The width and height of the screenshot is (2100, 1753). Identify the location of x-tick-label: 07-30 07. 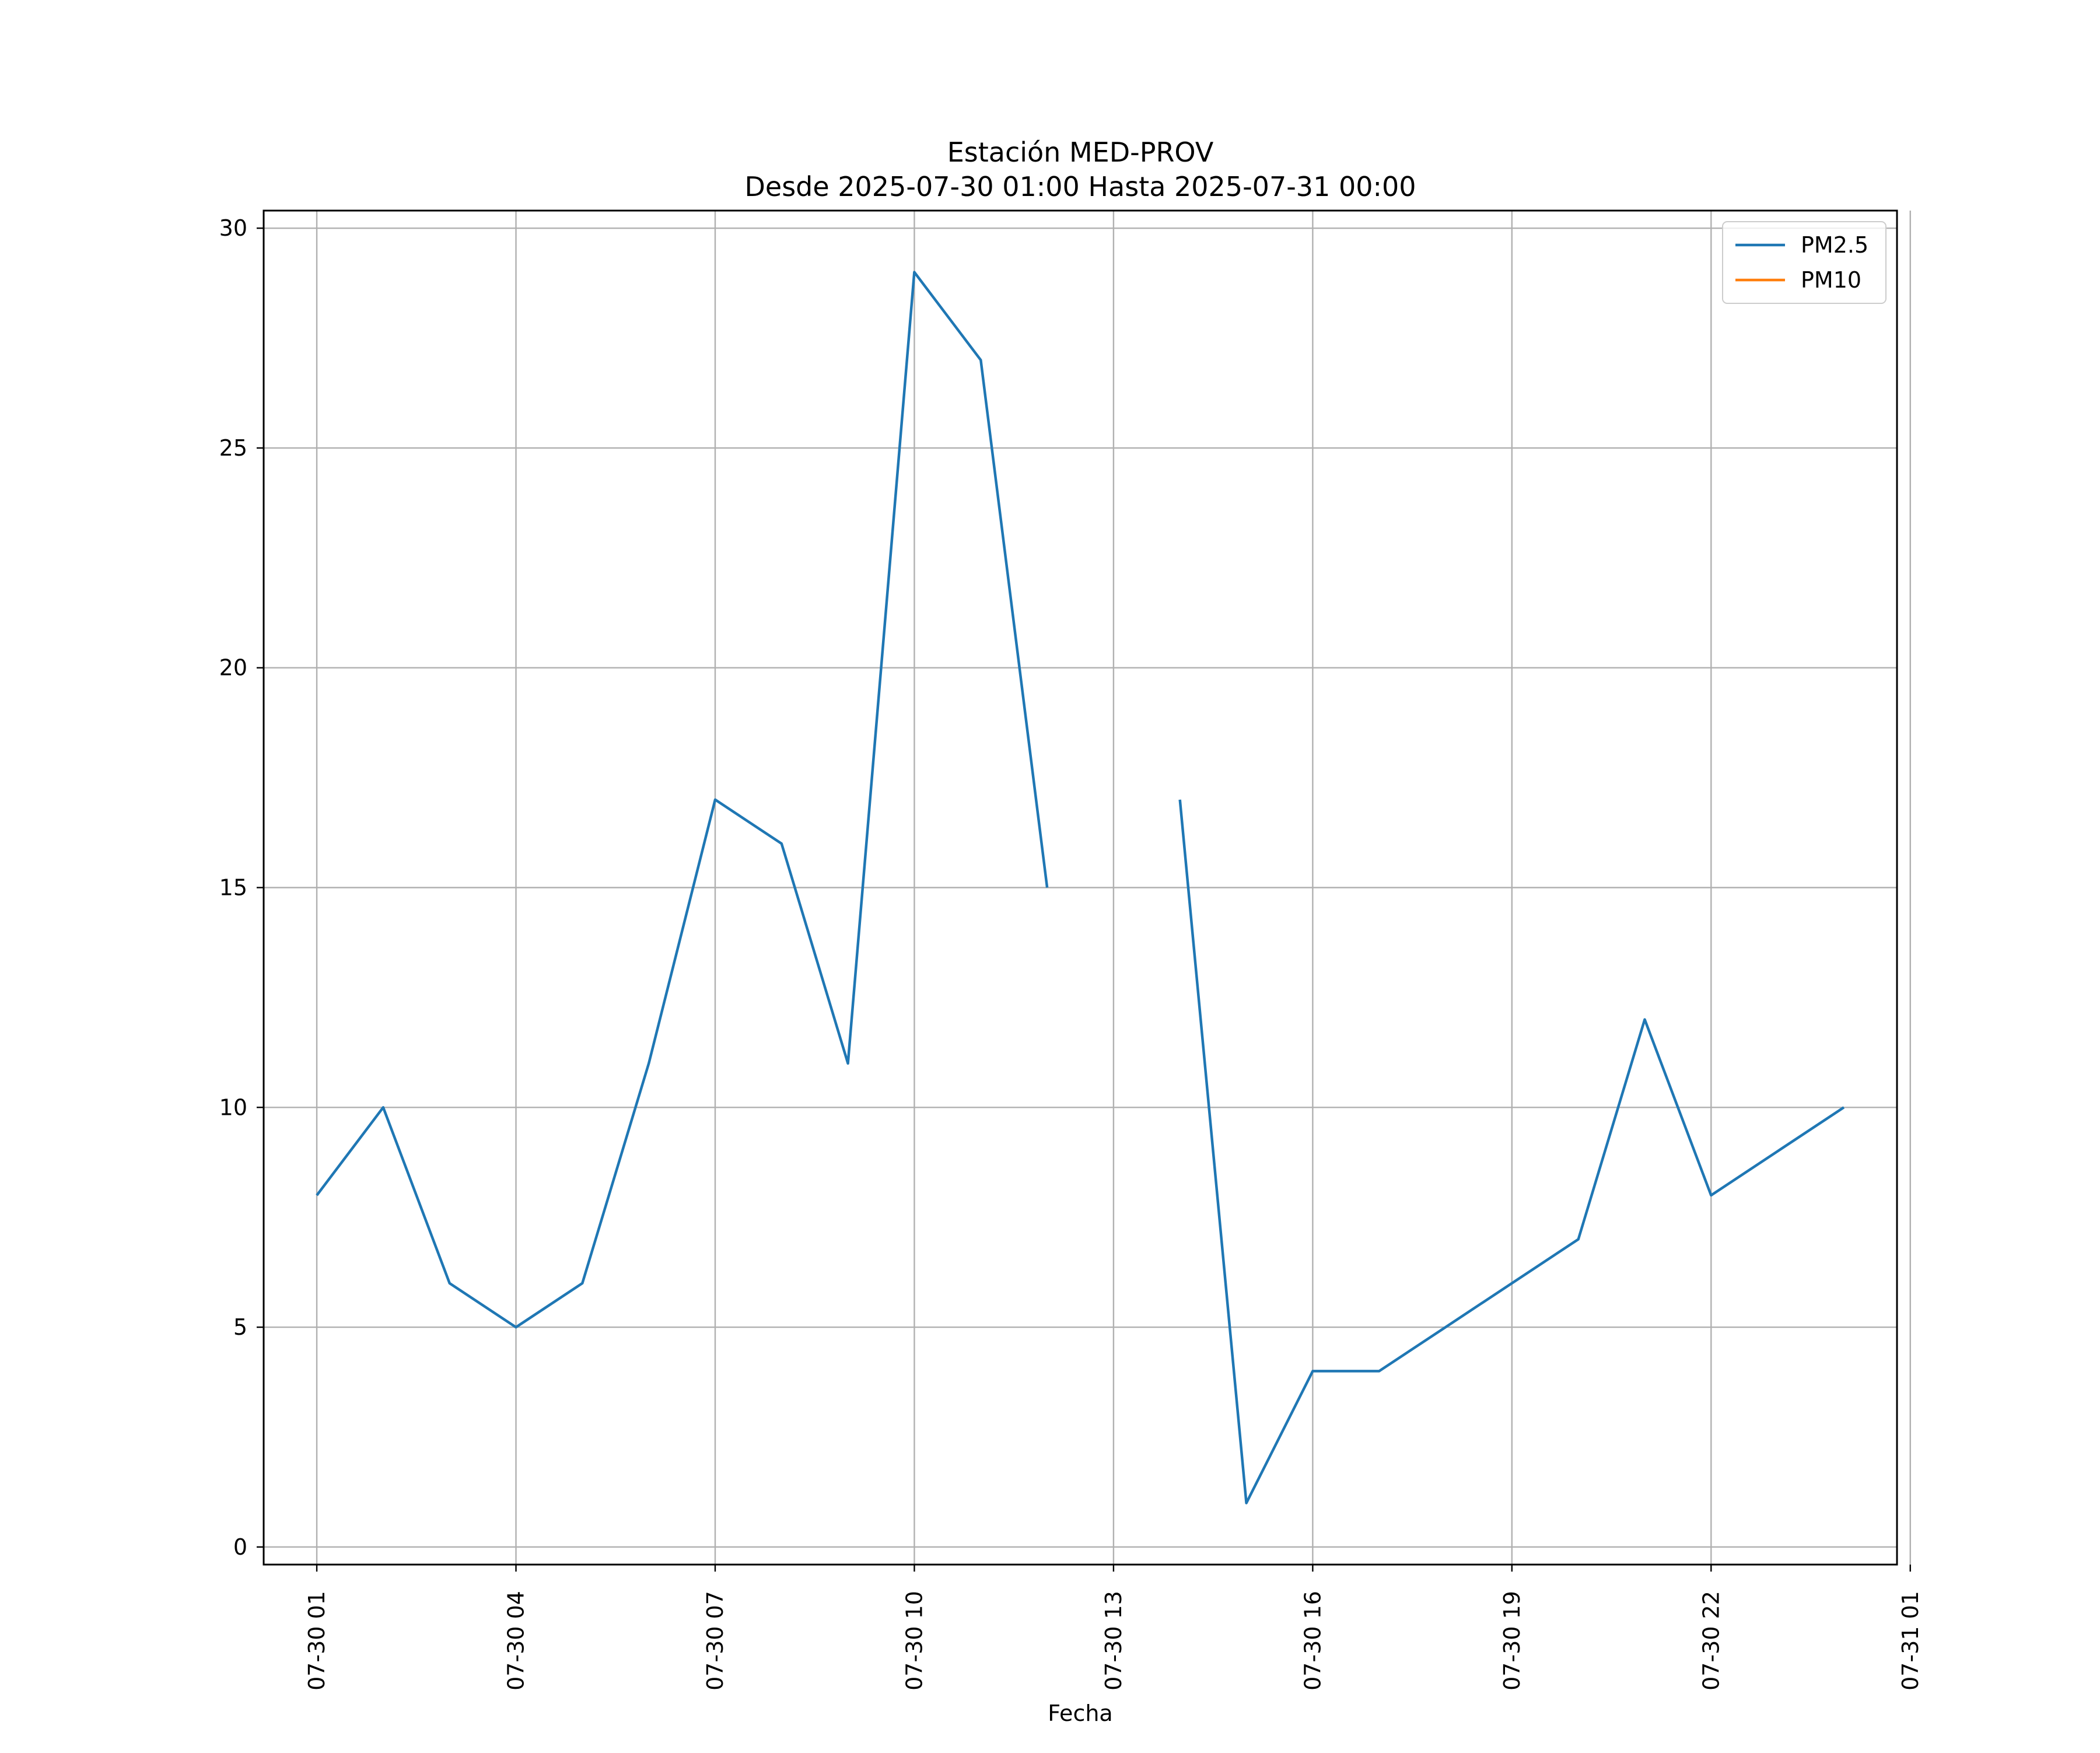
(715, 1641).